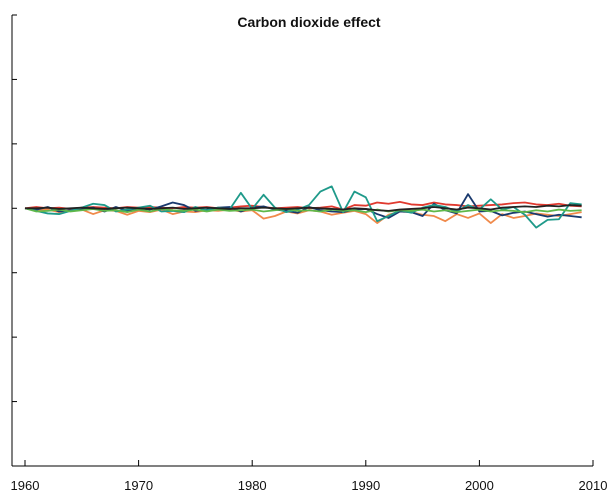 Image resolution: width=611 pixels, height=502 pixels. What do you see at coordinates (593, 485) in the screenshot?
I see `x-tick-label: 2010` at bounding box center [593, 485].